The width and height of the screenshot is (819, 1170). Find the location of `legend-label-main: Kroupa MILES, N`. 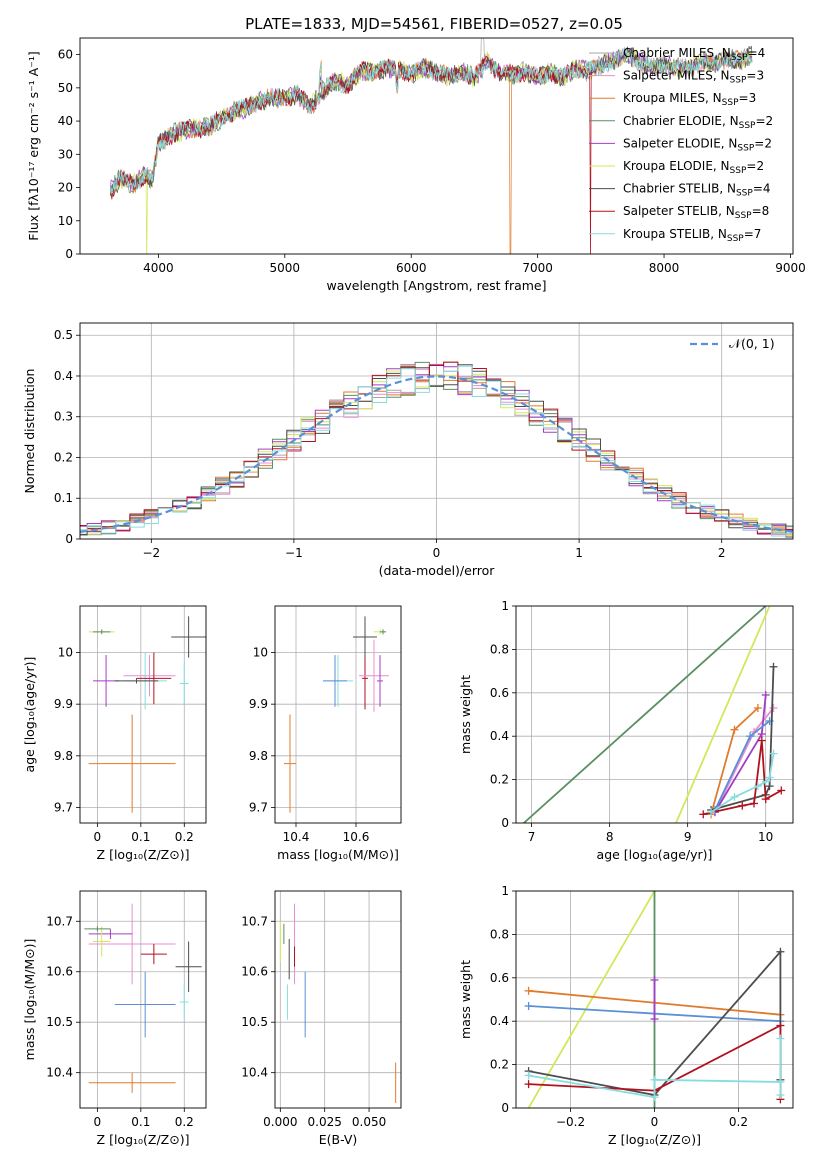

legend-label-main: Kroupa MILES, N is located at coordinates (672, 98).